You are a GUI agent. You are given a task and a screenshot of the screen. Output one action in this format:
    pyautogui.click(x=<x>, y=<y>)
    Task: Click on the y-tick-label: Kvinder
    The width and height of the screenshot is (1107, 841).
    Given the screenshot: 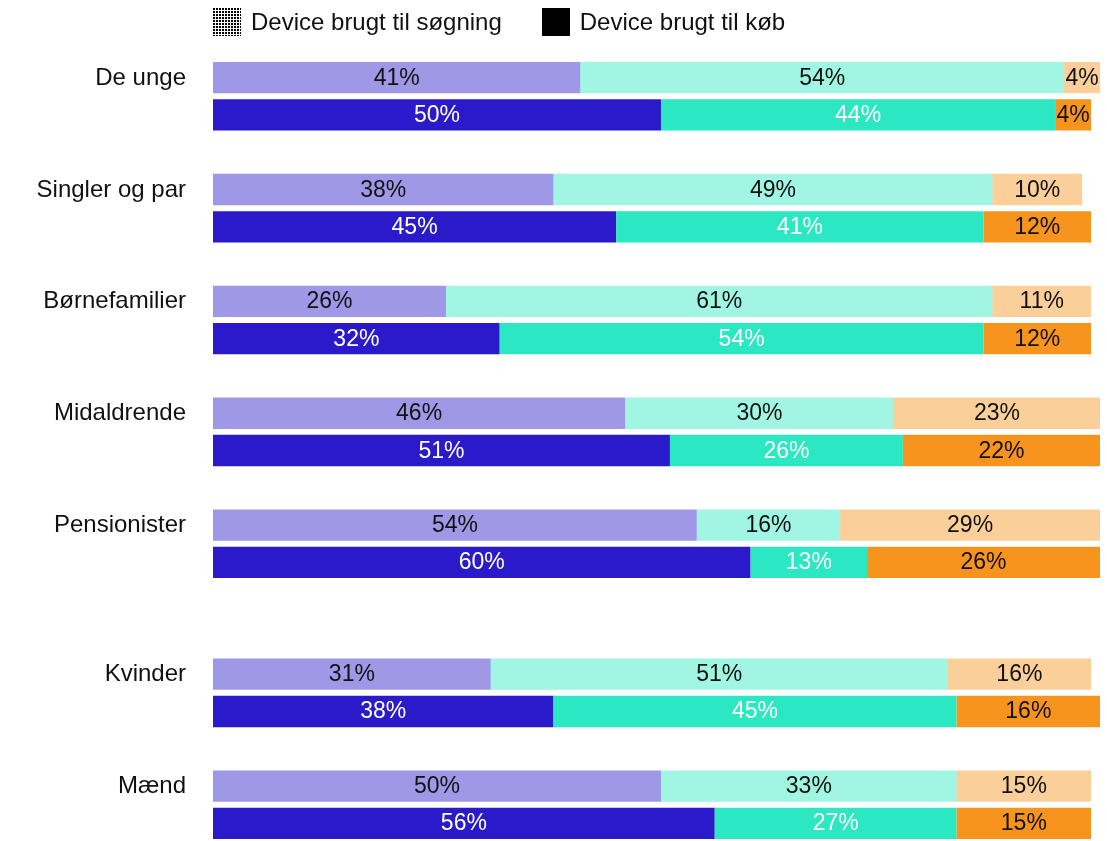 What is the action you would take?
    pyautogui.click(x=145, y=673)
    